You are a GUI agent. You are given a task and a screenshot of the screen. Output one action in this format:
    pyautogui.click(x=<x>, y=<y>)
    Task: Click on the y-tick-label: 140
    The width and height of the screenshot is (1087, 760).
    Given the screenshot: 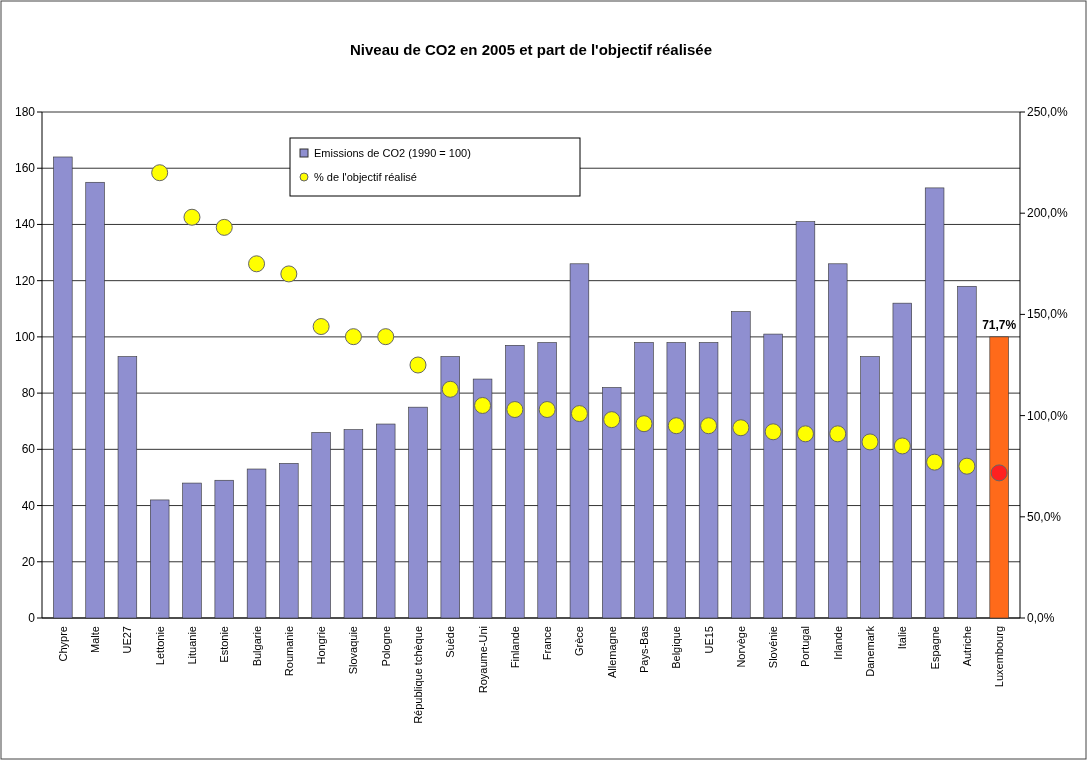 What is the action you would take?
    pyautogui.click(x=25, y=224)
    